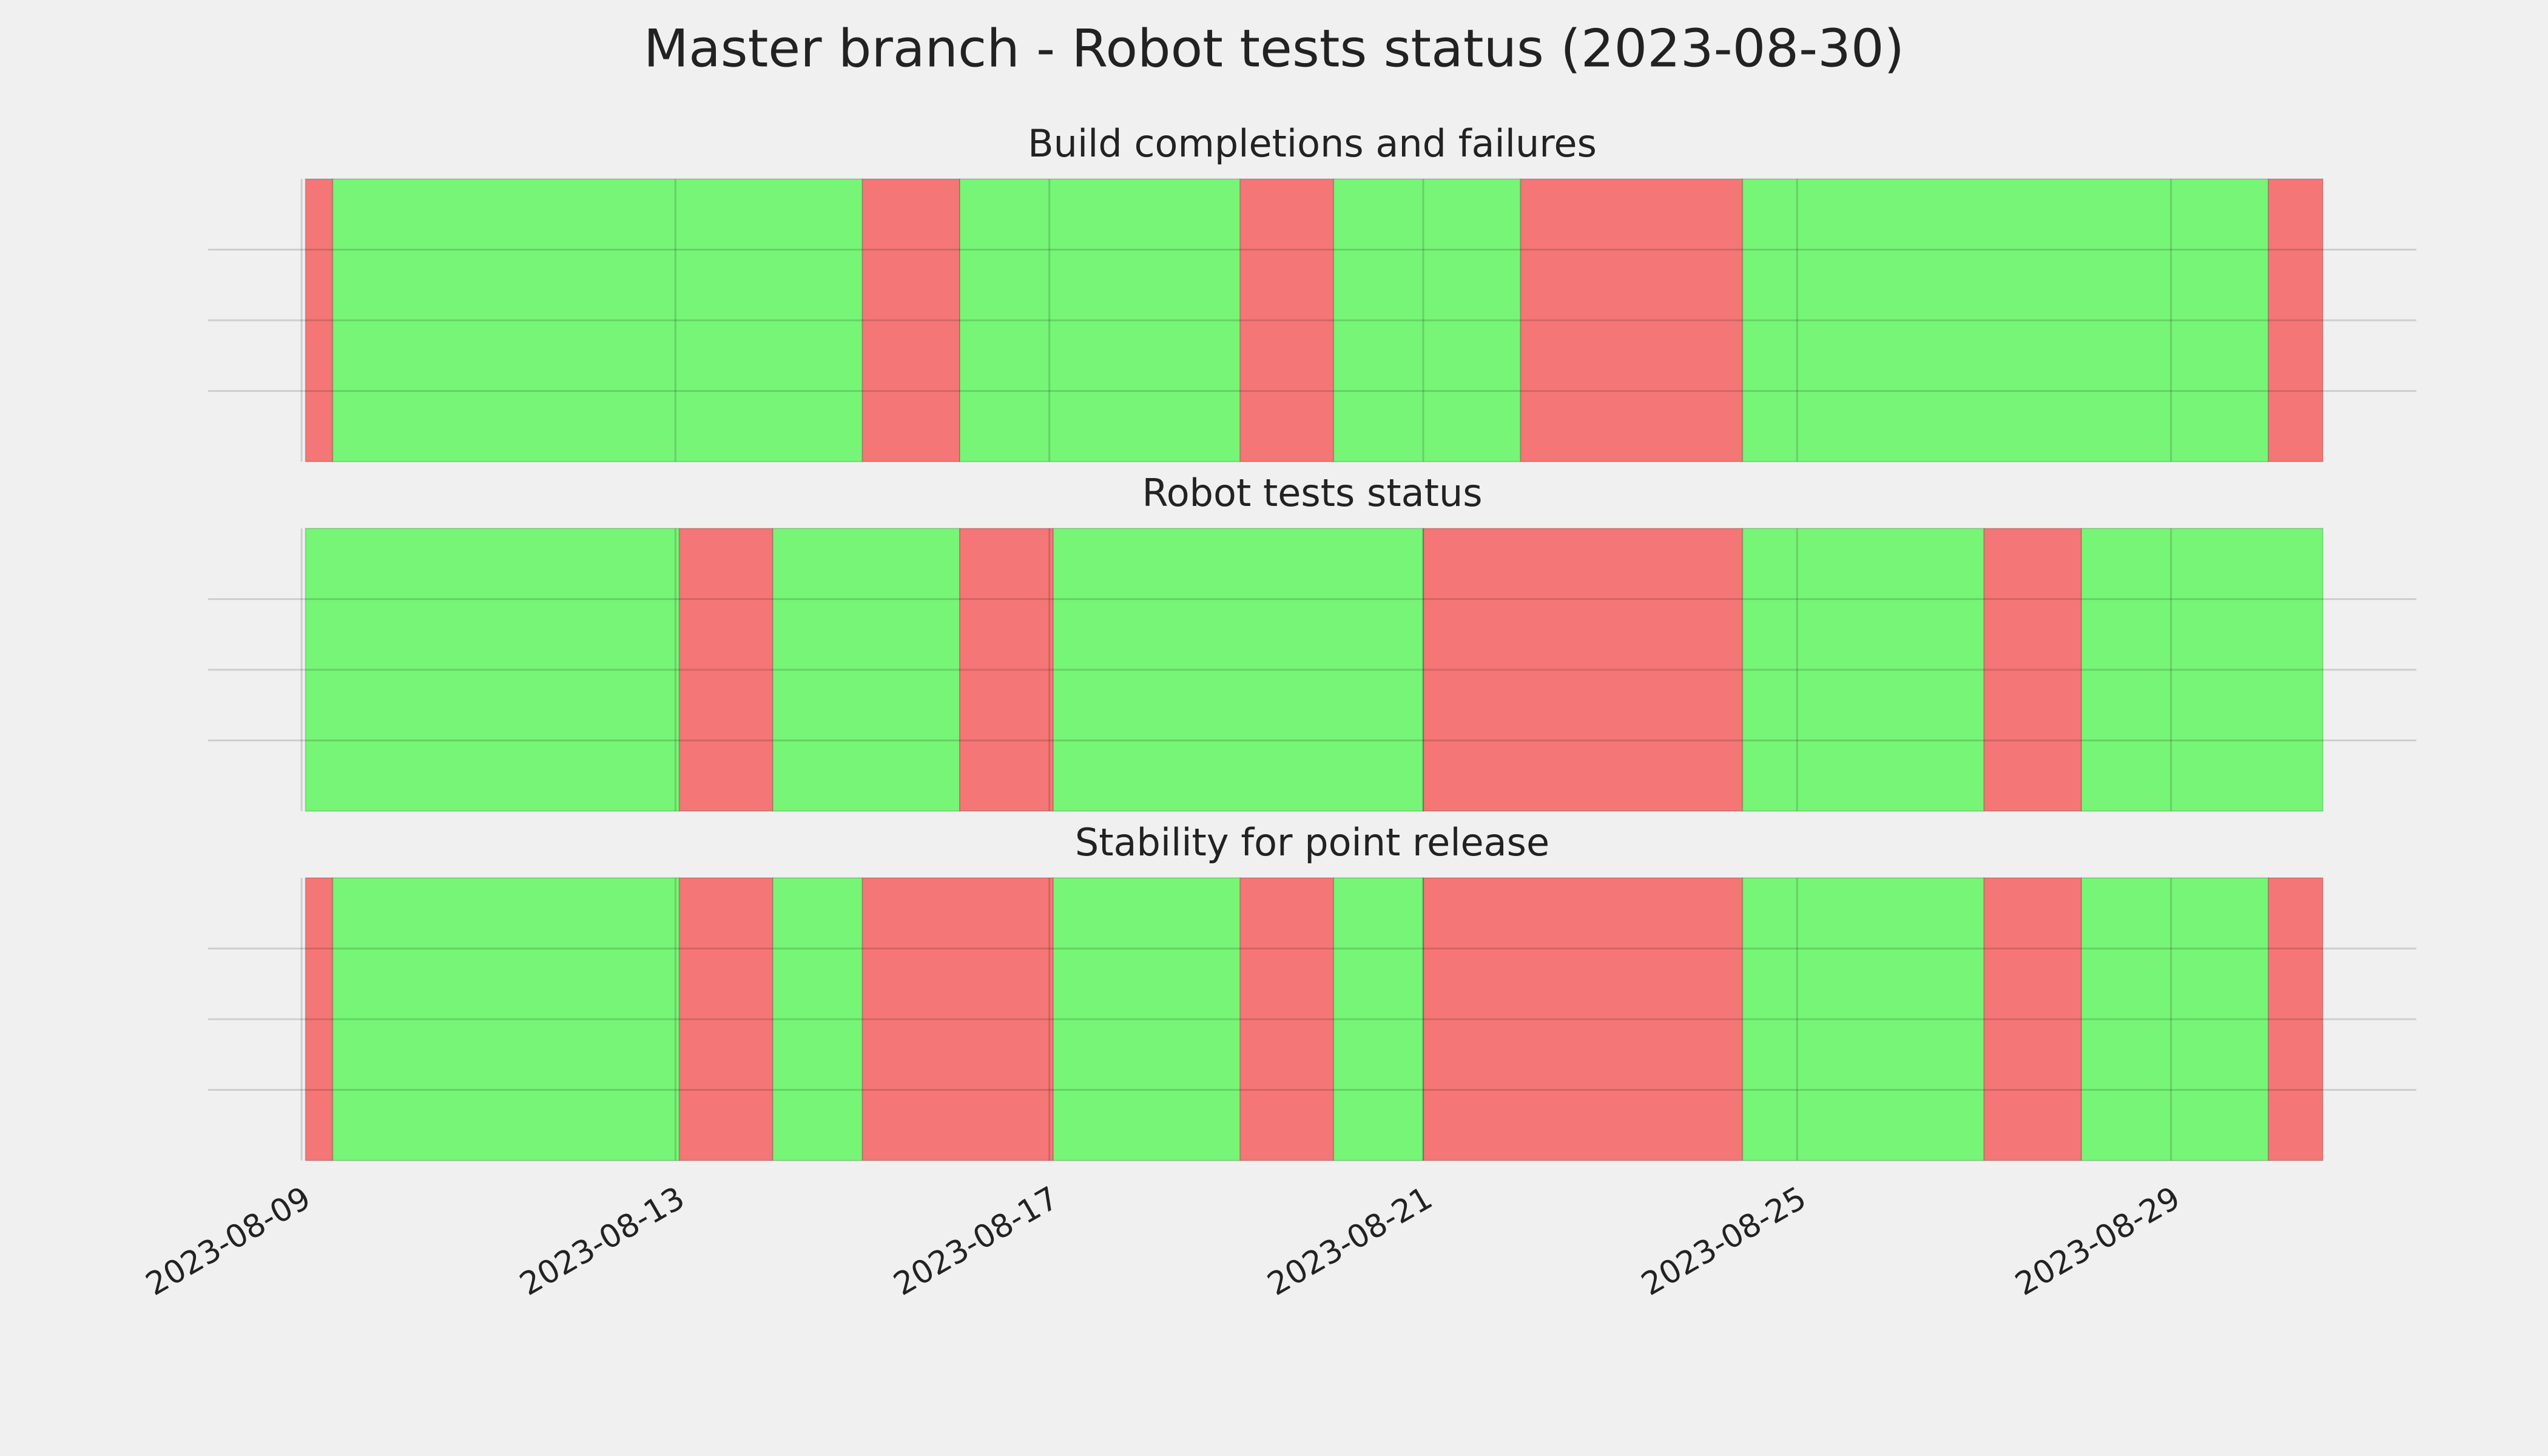 The height and width of the screenshot is (1456, 2548). Describe the element at coordinates (1312, 143) in the screenshot. I see `panel-title: Build completions and failures` at that location.